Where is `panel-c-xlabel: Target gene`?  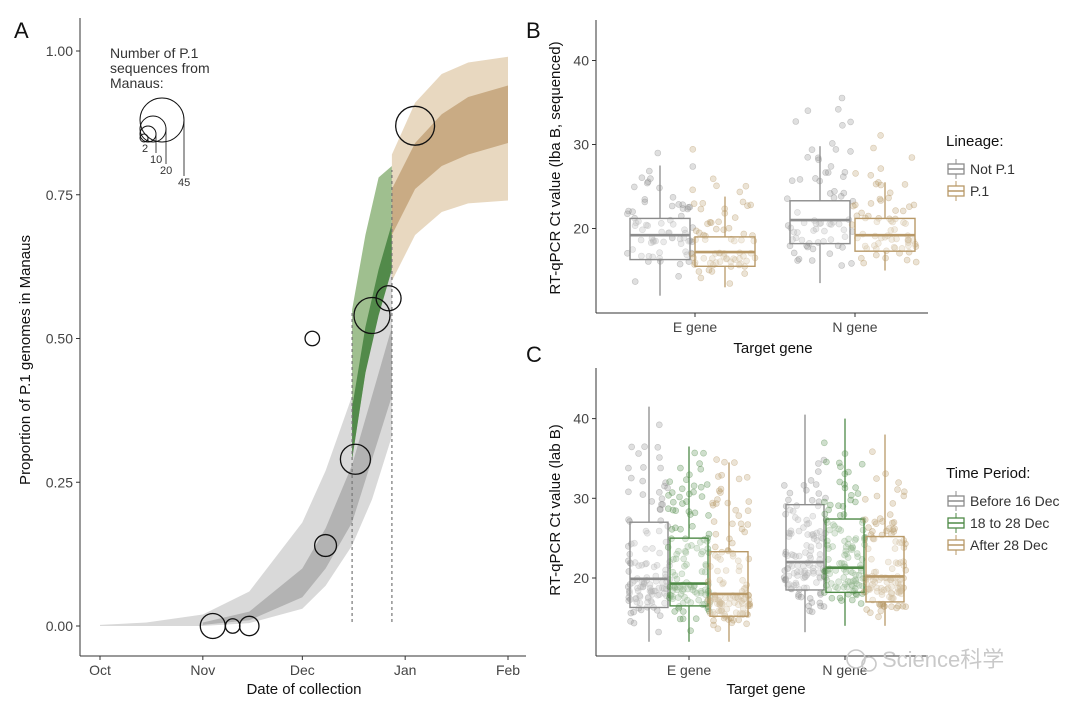 panel-c-xlabel: Target gene is located at coordinates (765, 689).